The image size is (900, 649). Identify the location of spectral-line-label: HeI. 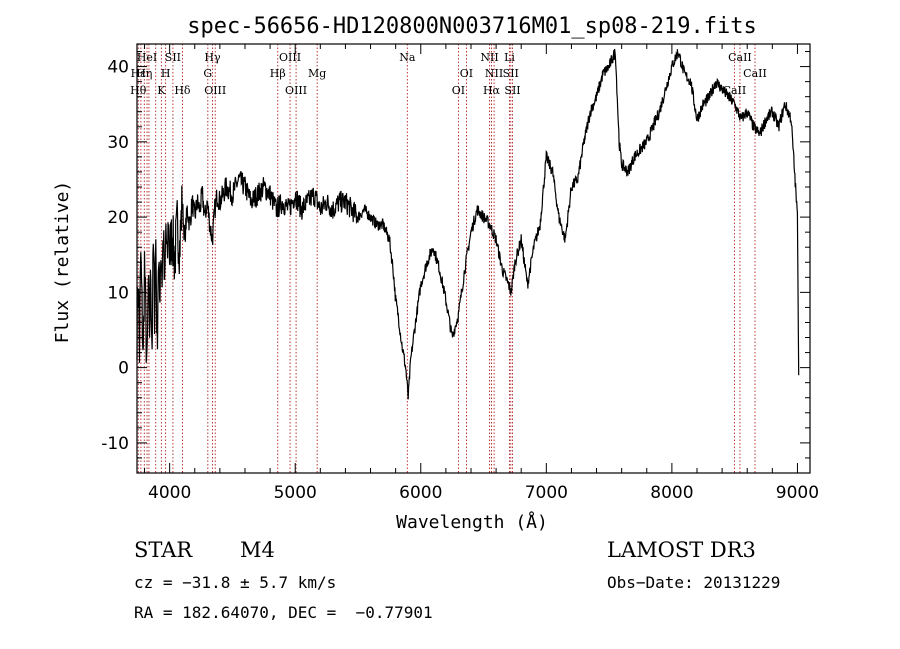
(147, 57).